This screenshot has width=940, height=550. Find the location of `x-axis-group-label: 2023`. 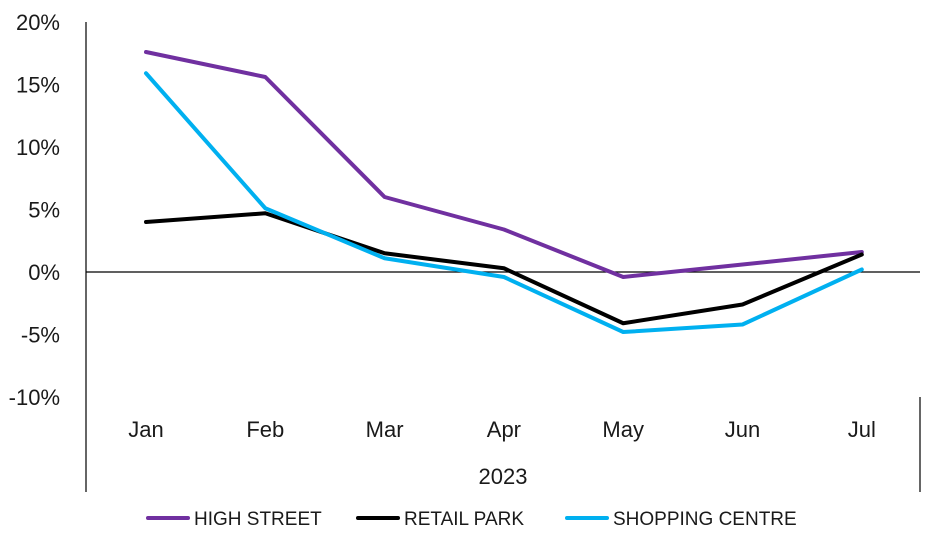

x-axis-group-label: 2023 is located at coordinates (503, 476).